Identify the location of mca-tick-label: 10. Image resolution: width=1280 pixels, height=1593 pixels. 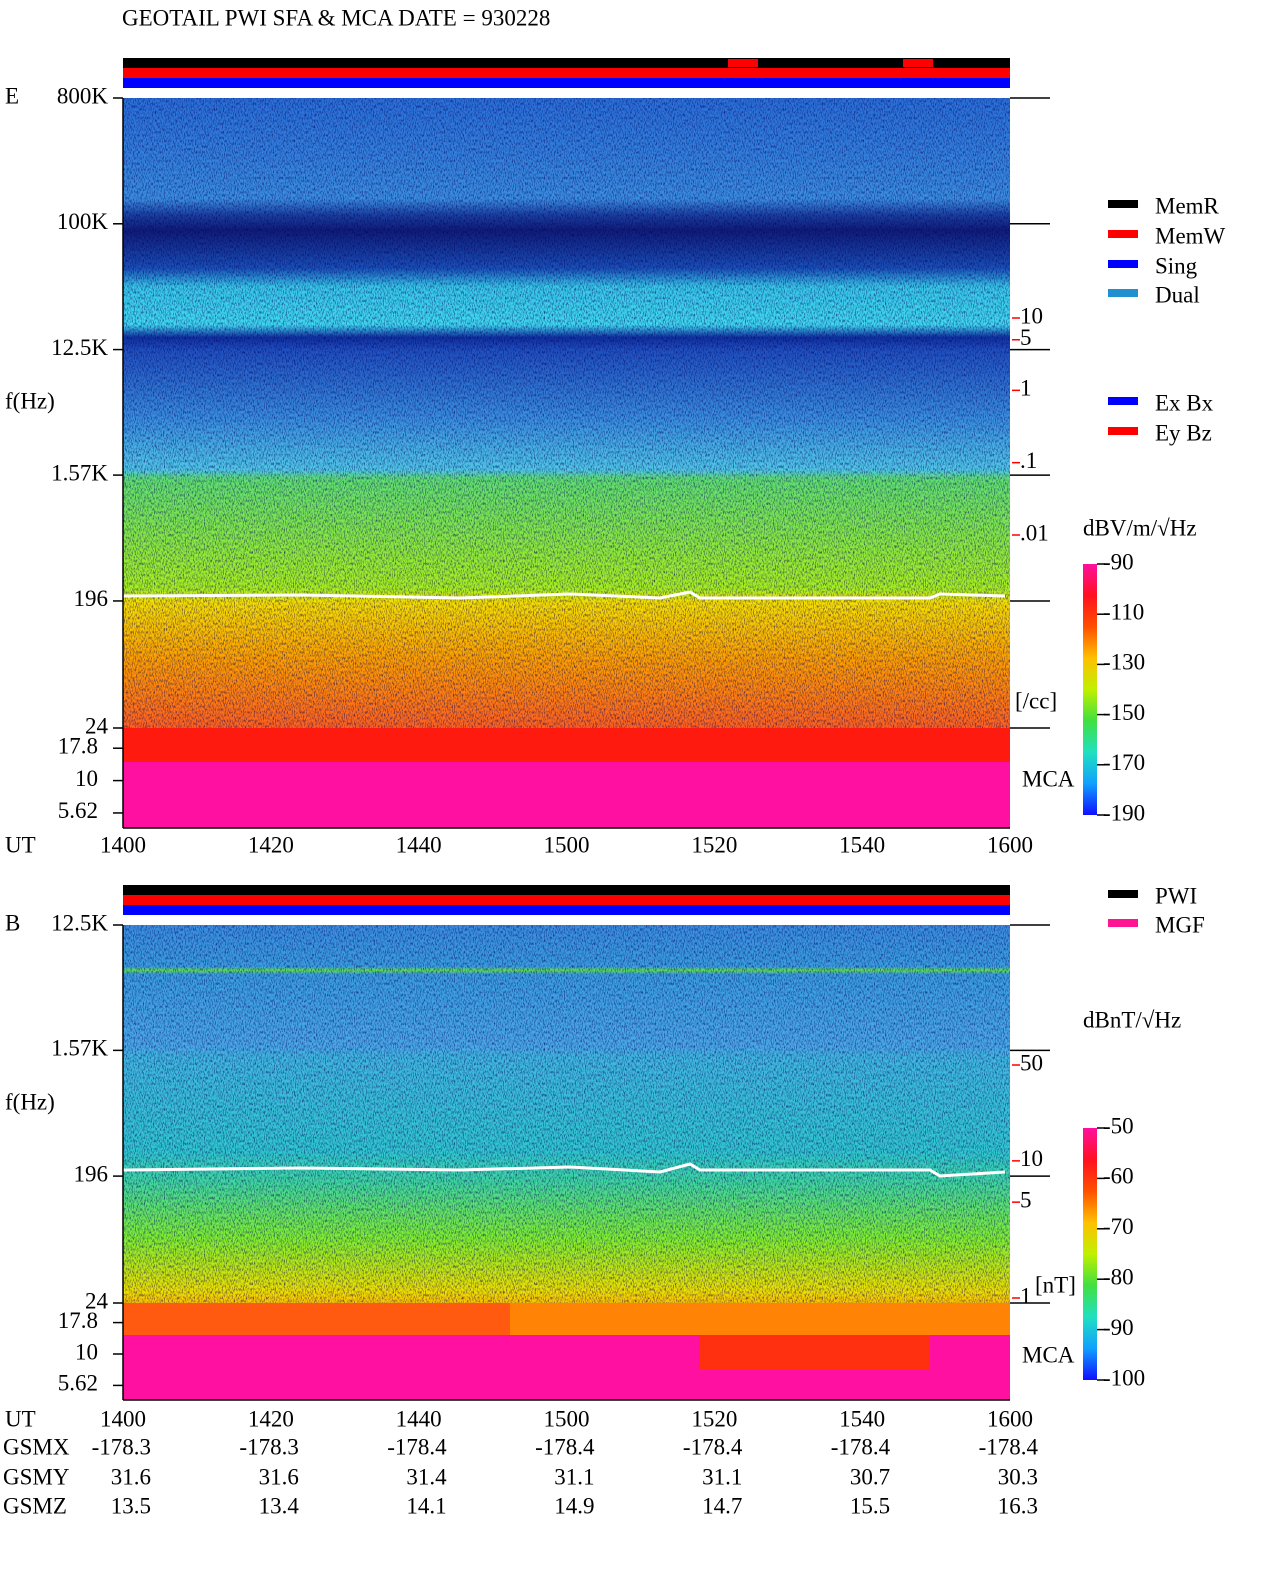
(86, 1351).